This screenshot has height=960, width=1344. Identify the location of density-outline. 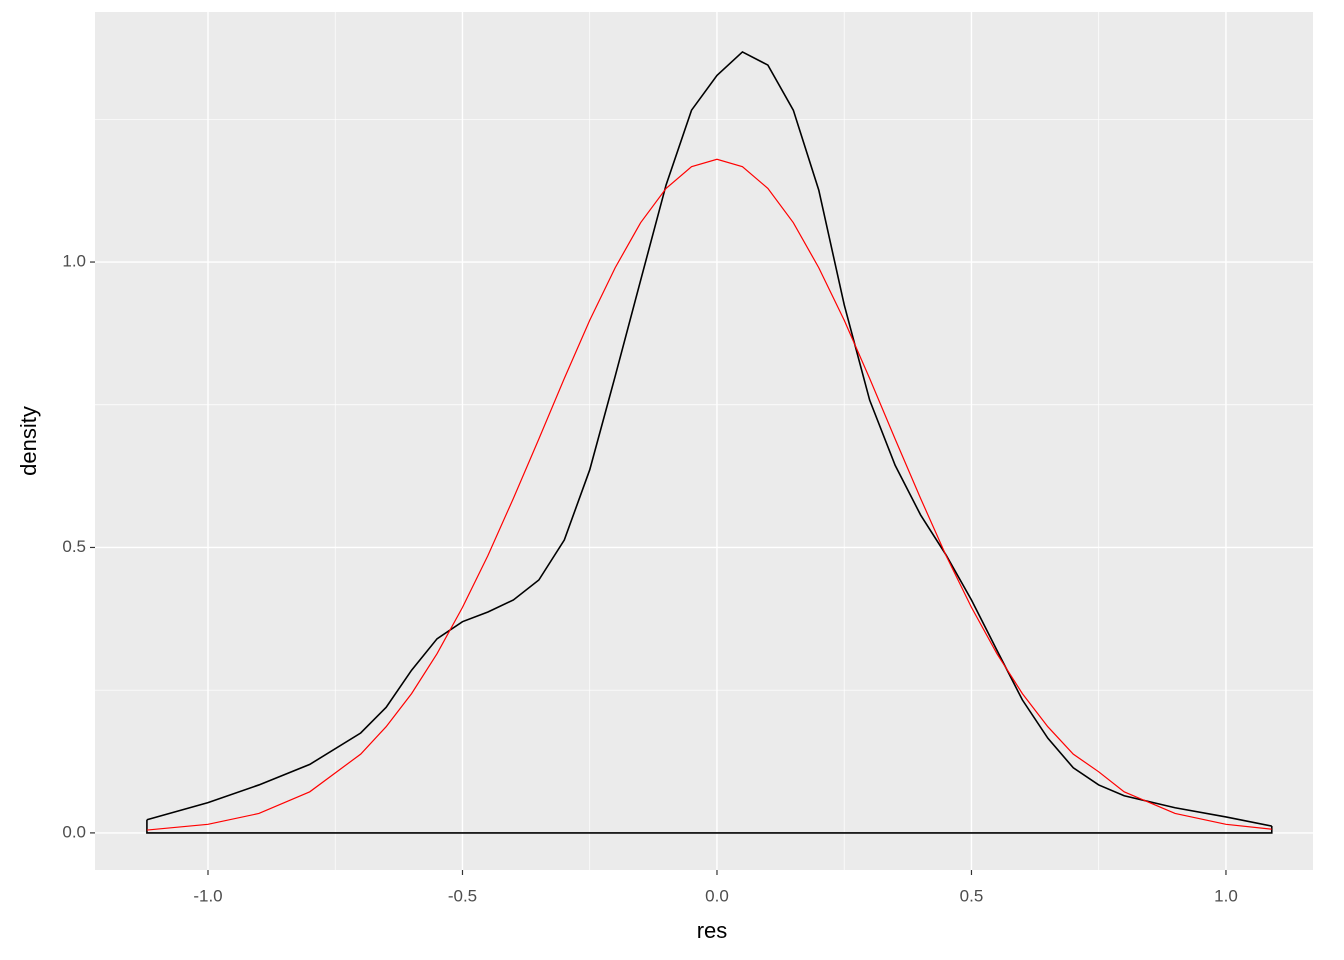
(709, 826).